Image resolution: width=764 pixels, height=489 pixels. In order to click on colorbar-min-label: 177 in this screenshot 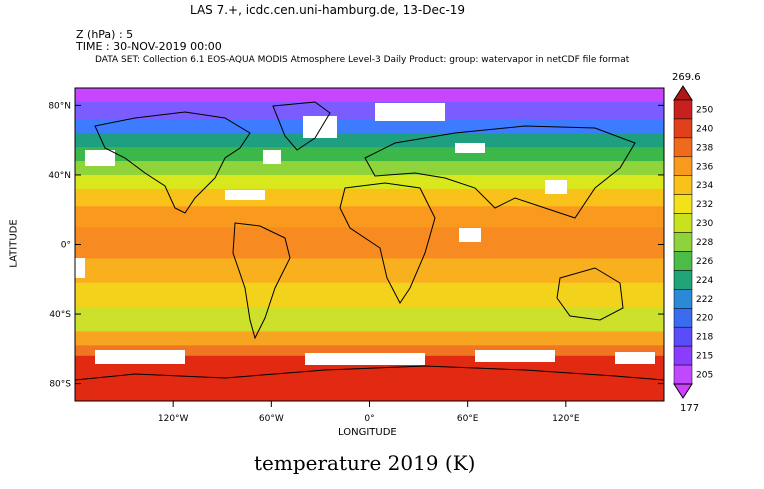, I will do `click(690, 408)`.